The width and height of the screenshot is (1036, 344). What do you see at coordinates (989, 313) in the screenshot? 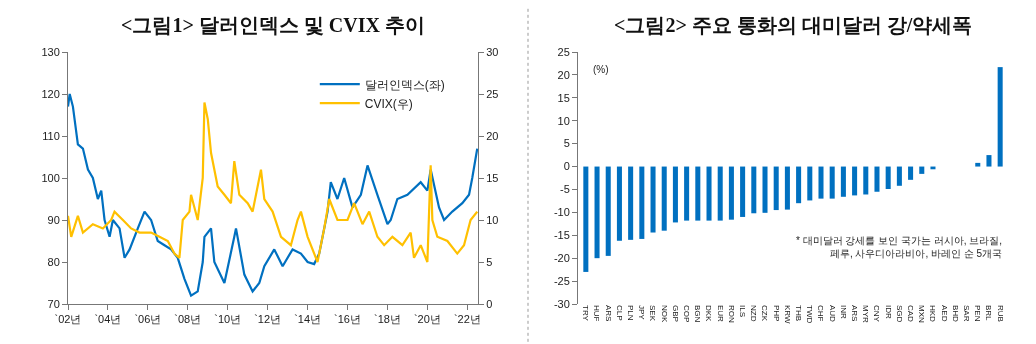
I see `x-tick-label: BRL` at bounding box center [989, 313].